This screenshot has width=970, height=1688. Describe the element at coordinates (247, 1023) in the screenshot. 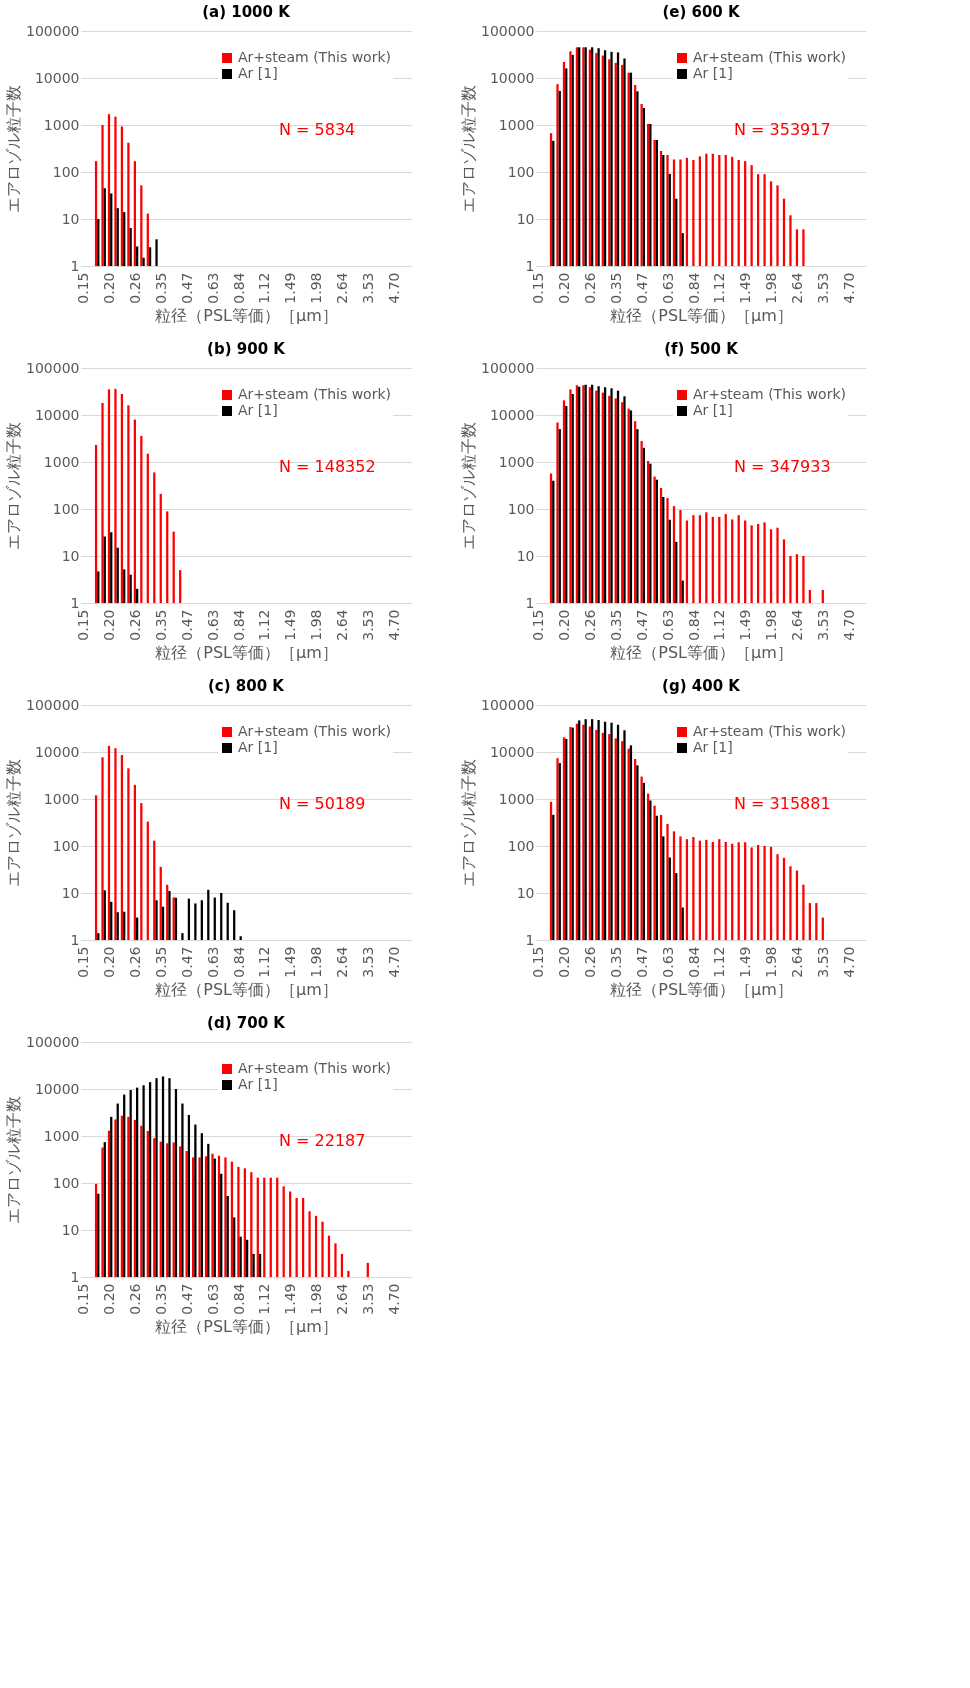

I see `chart-title: (d) 700 K` at that location.